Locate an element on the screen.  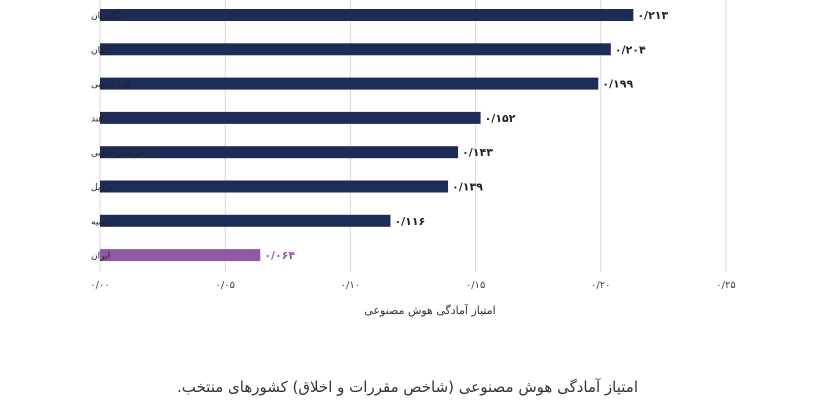
value-label: ۰/۰۶۴ is located at coordinates (279, 255).